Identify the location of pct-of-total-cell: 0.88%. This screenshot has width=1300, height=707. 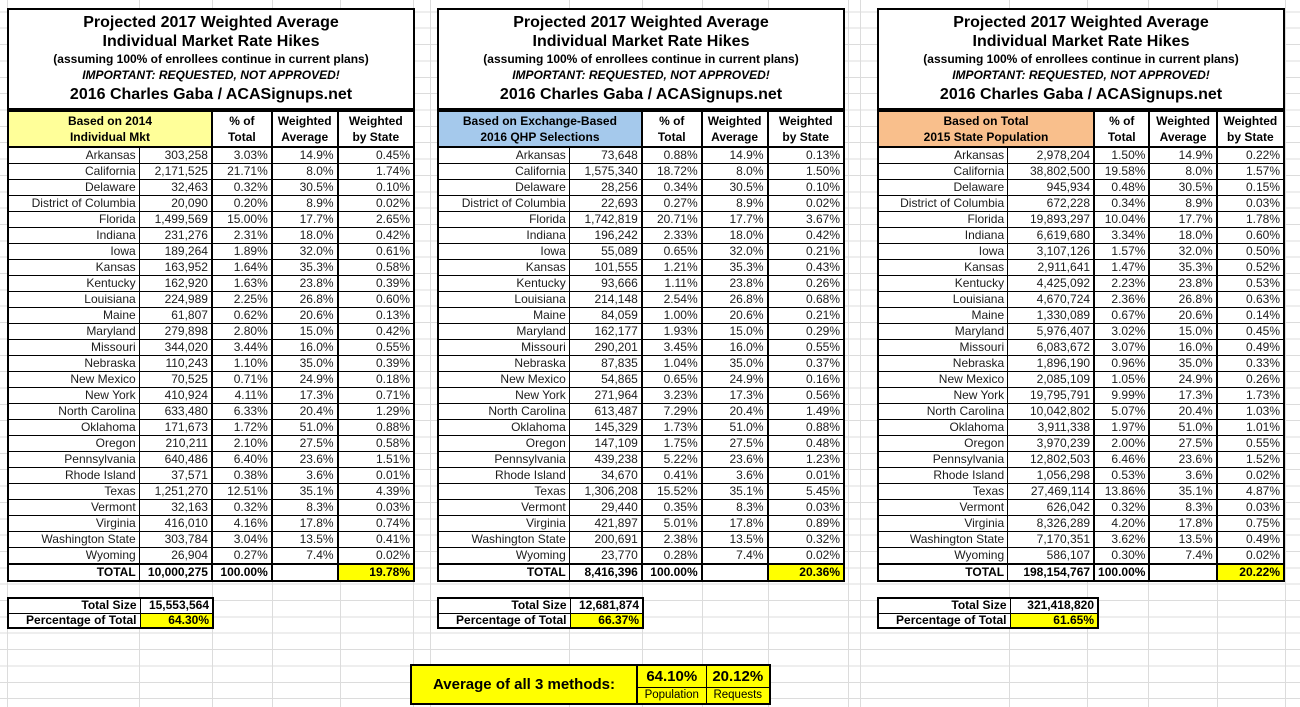
(671, 155).